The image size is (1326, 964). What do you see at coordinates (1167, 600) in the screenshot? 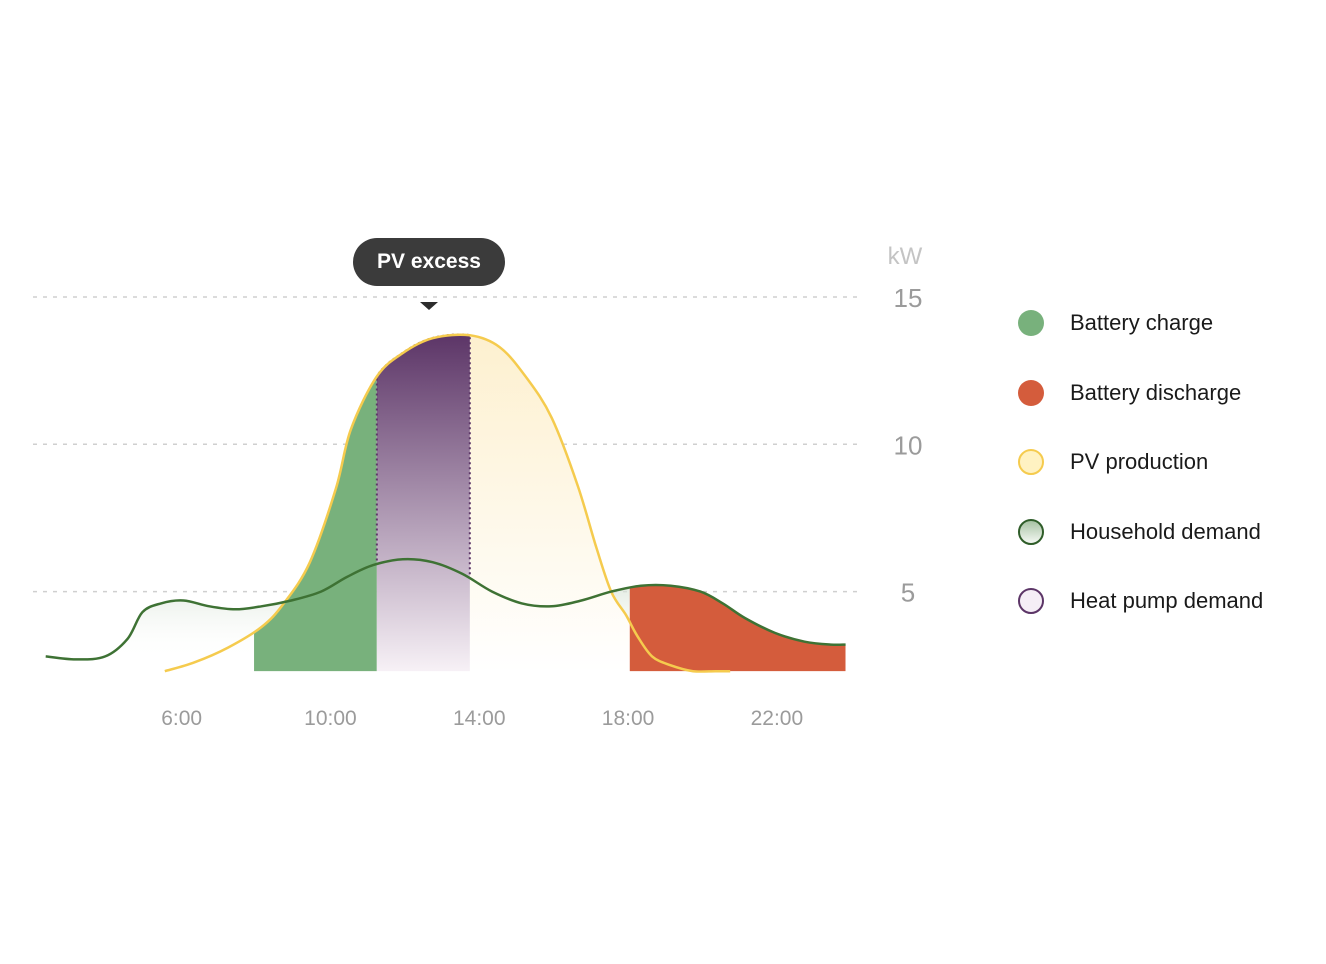
I see `legend-label: Heat pump demand` at bounding box center [1167, 600].